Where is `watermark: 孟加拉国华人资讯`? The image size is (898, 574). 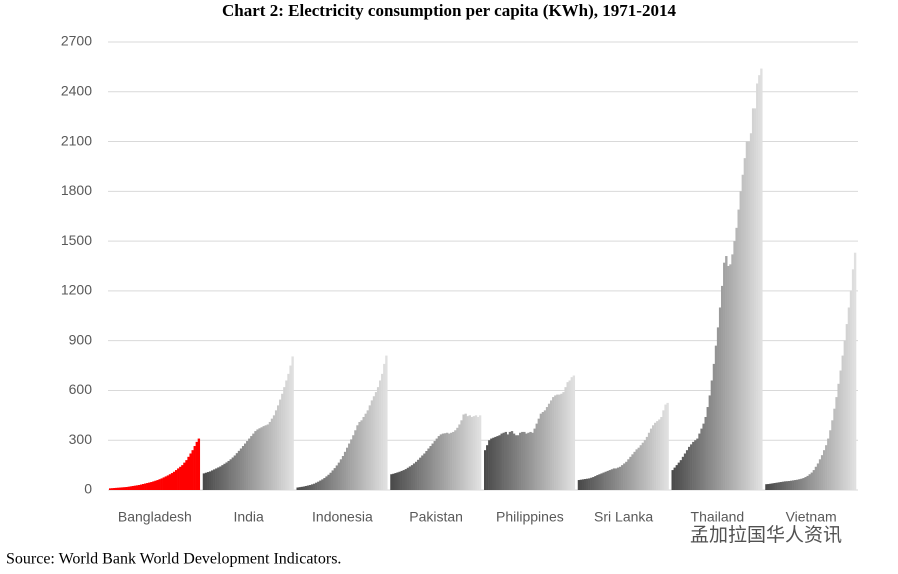
watermark: 孟加拉国华人资讯 is located at coordinates (766, 535).